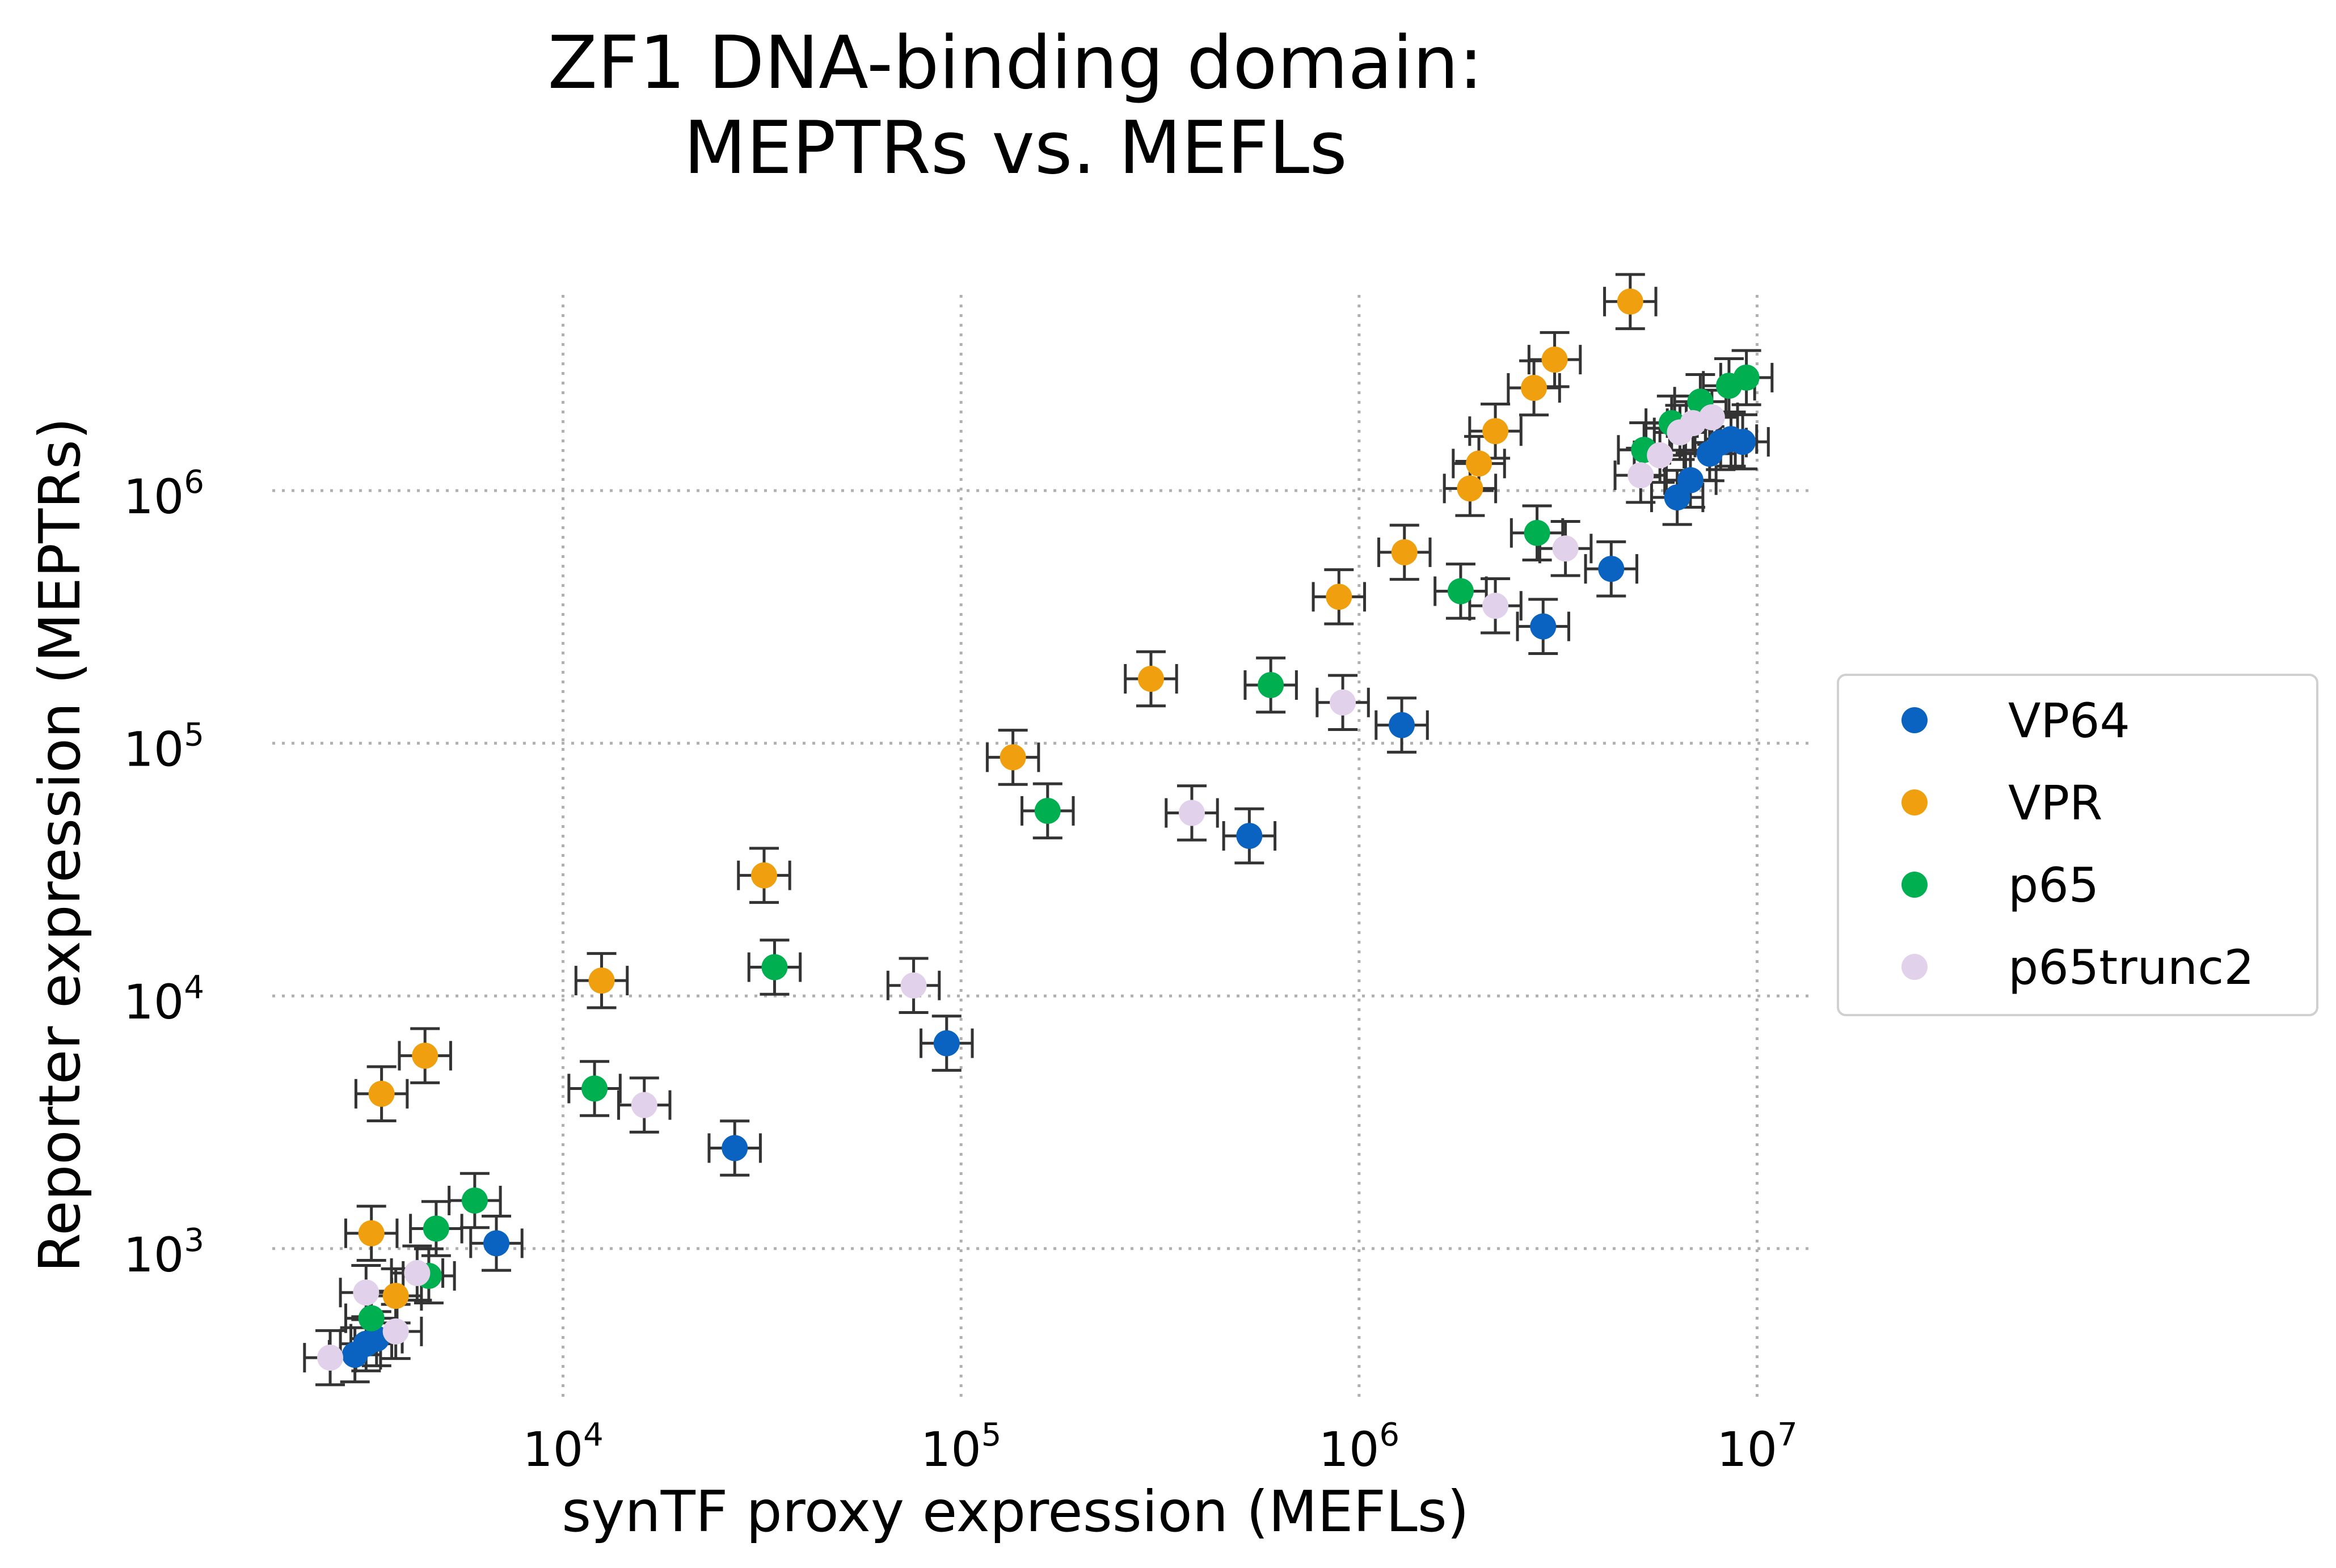 Image resolution: width=2336 pixels, height=1568 pixels. I want to click on legend-marker-vpr, so click(1914, 802).